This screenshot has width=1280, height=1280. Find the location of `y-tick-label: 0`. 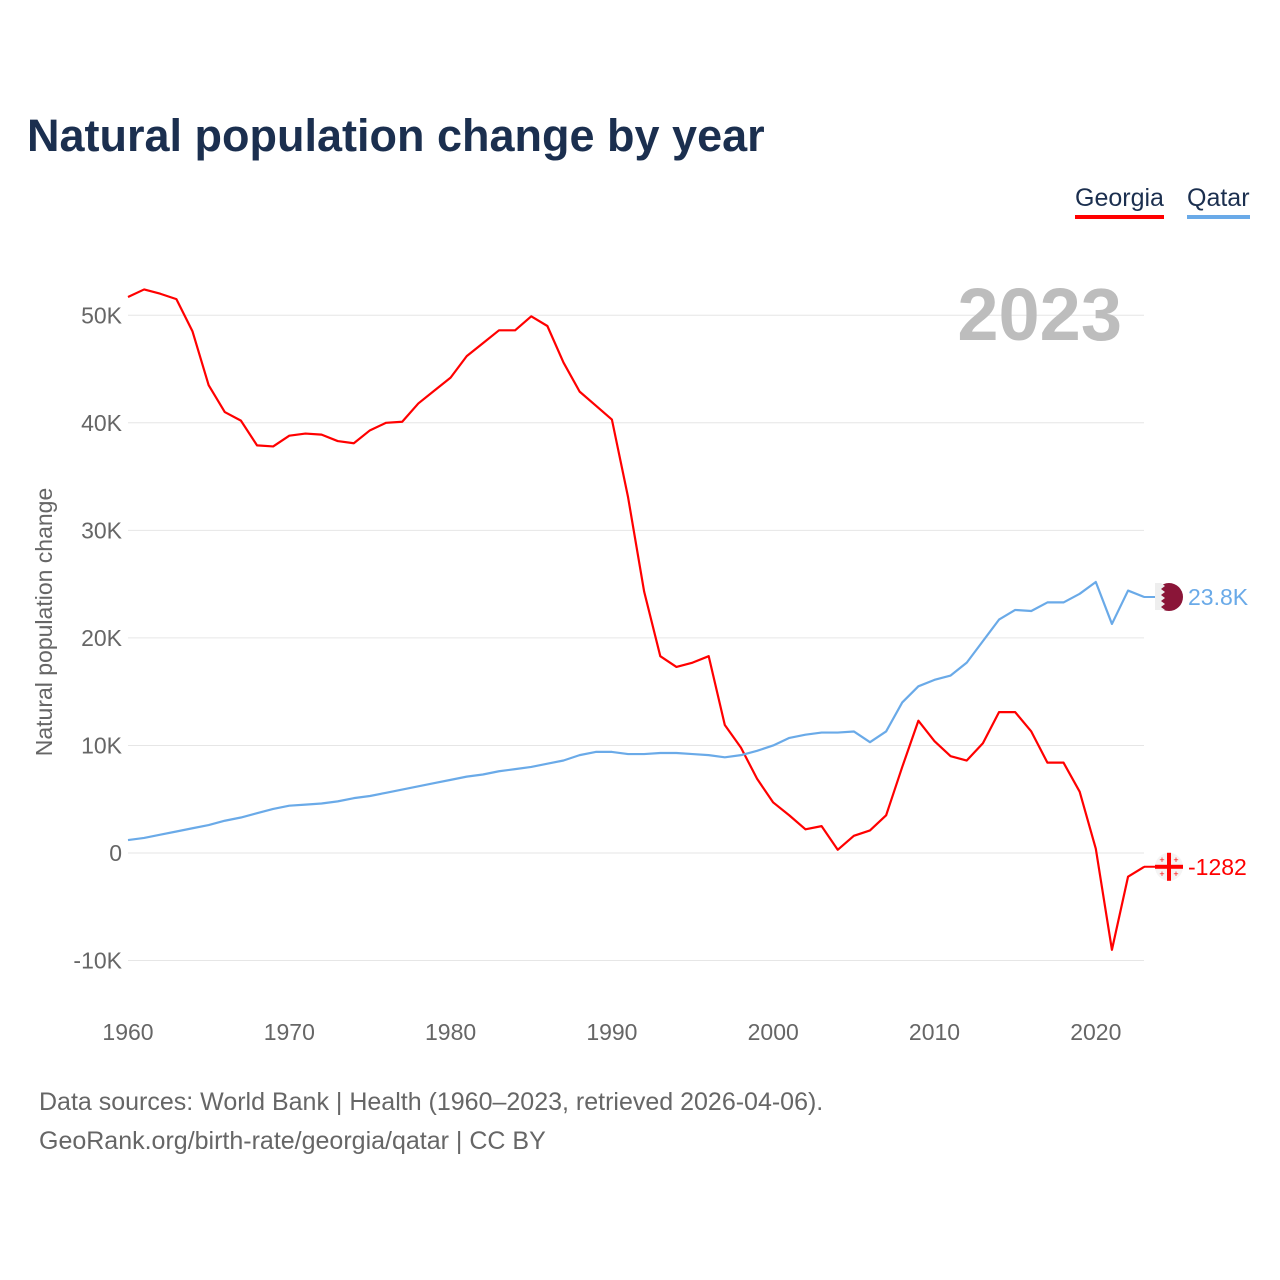

y-tick-label: 0 is located at coordinates (115, 853).